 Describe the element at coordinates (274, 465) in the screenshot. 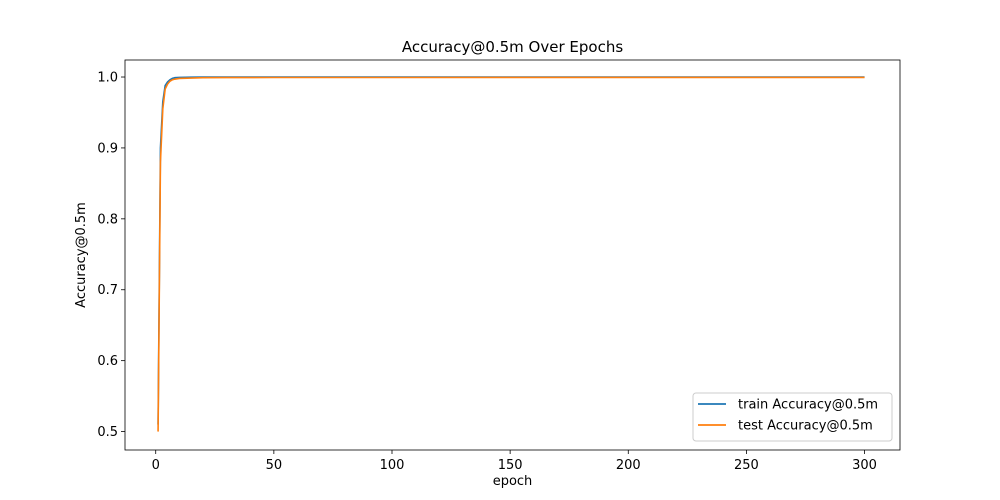

I see `x-tick-label: 50` at that location.